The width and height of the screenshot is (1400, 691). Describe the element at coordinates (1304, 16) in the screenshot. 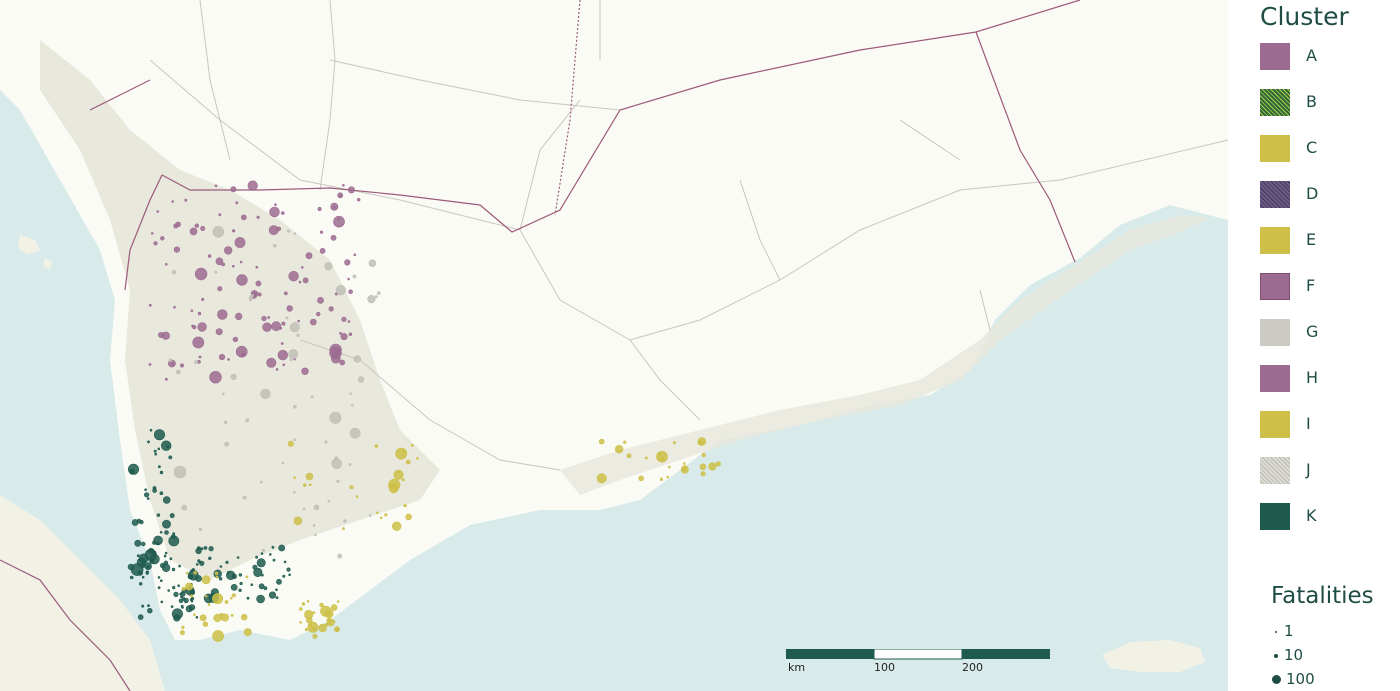

I see `legend-title: Cluster` at that location.